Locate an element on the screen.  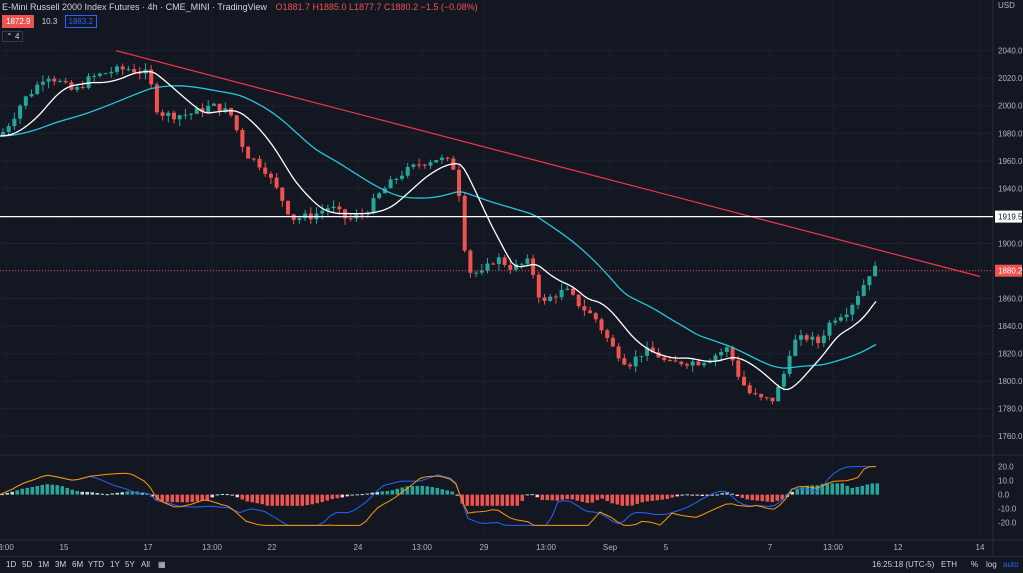
indicator-toggle: ⌃ 4 is located at coordinates (13, 36).